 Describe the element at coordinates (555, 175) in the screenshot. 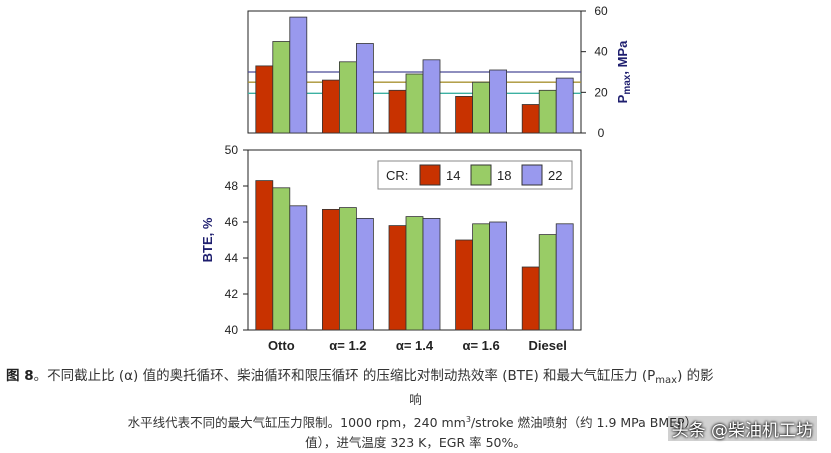

I see `legend-label-22: 22` at that location.